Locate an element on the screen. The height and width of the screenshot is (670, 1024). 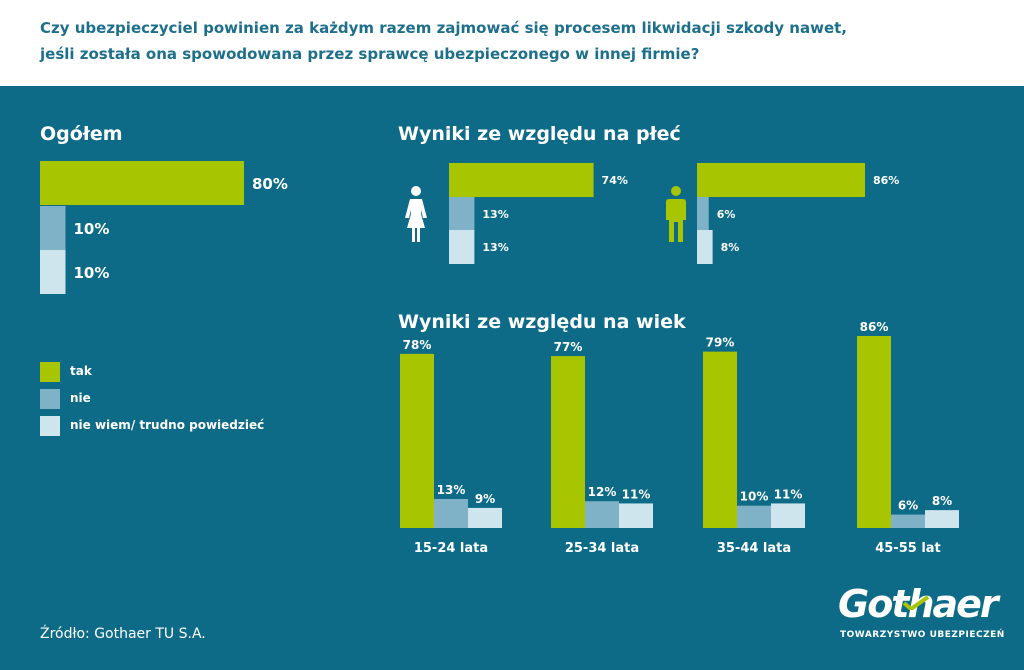
male-icon is located at coordinates (676, 214).